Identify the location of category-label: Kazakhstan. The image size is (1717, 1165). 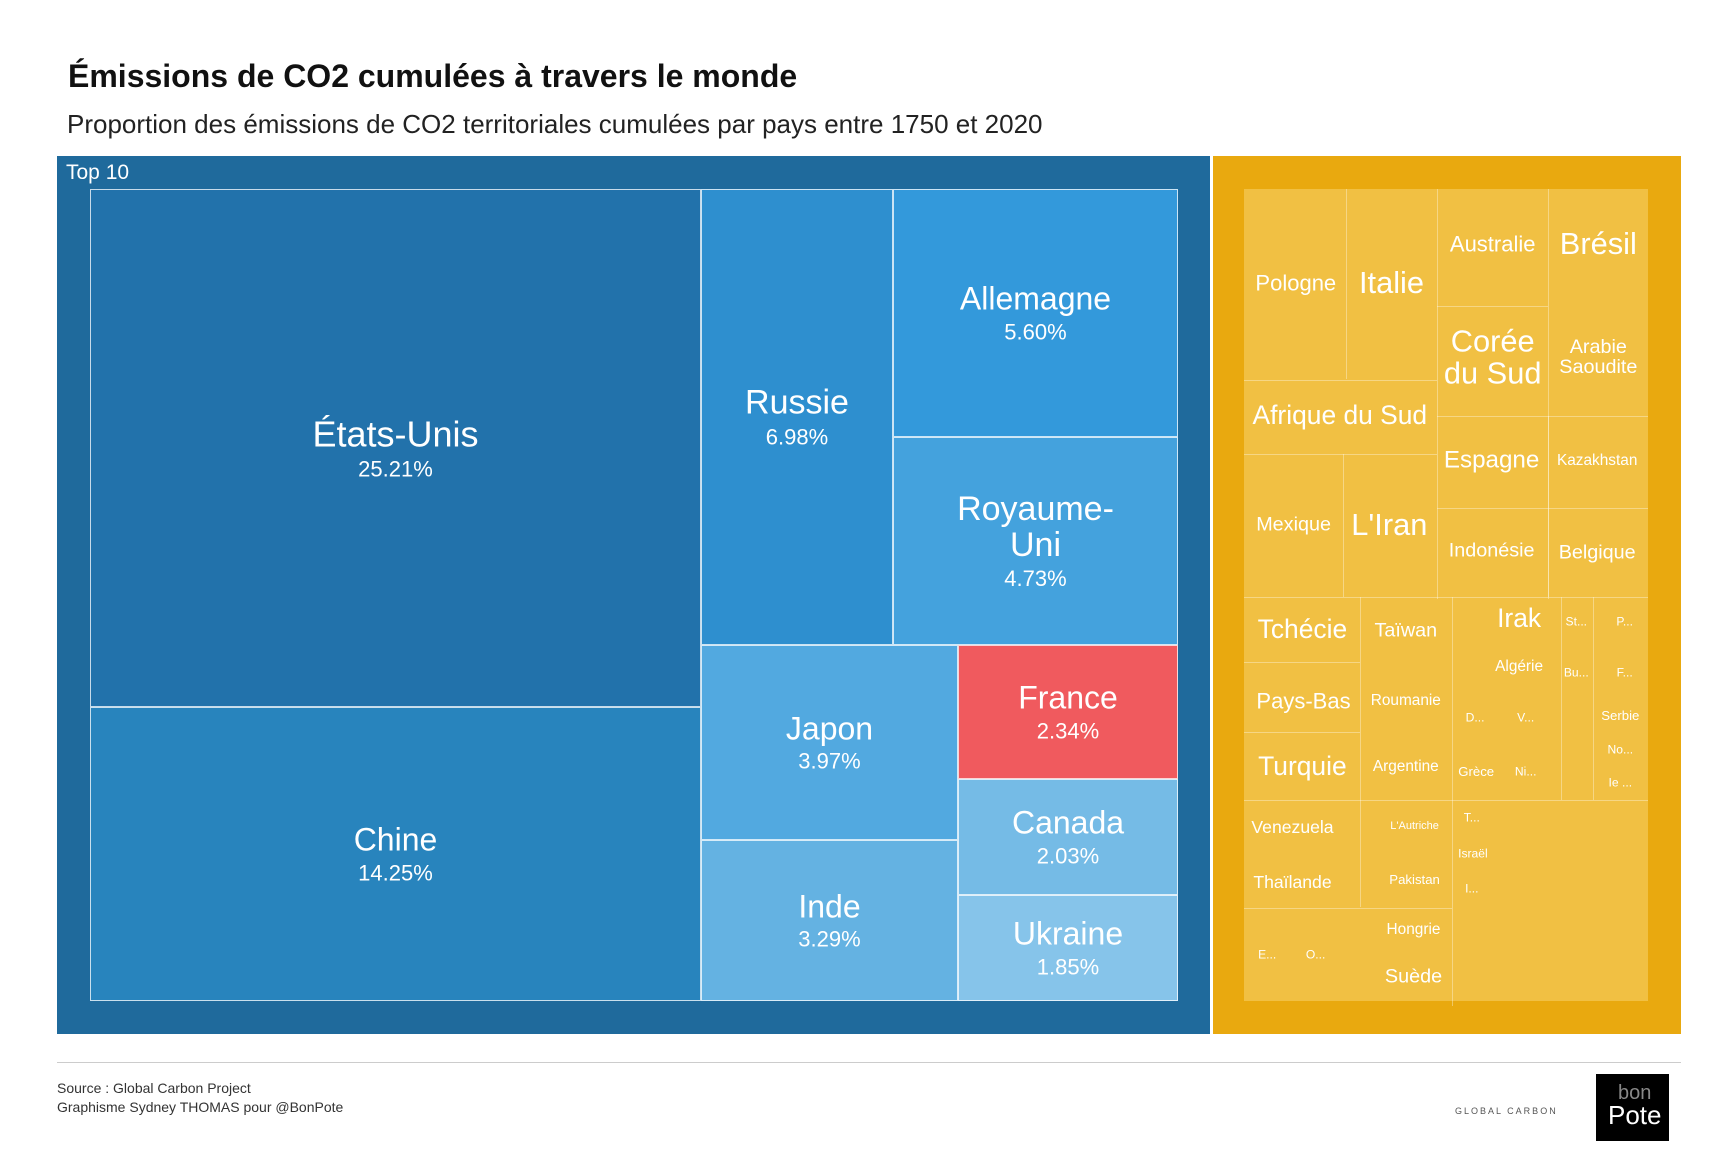
(1597, 460).